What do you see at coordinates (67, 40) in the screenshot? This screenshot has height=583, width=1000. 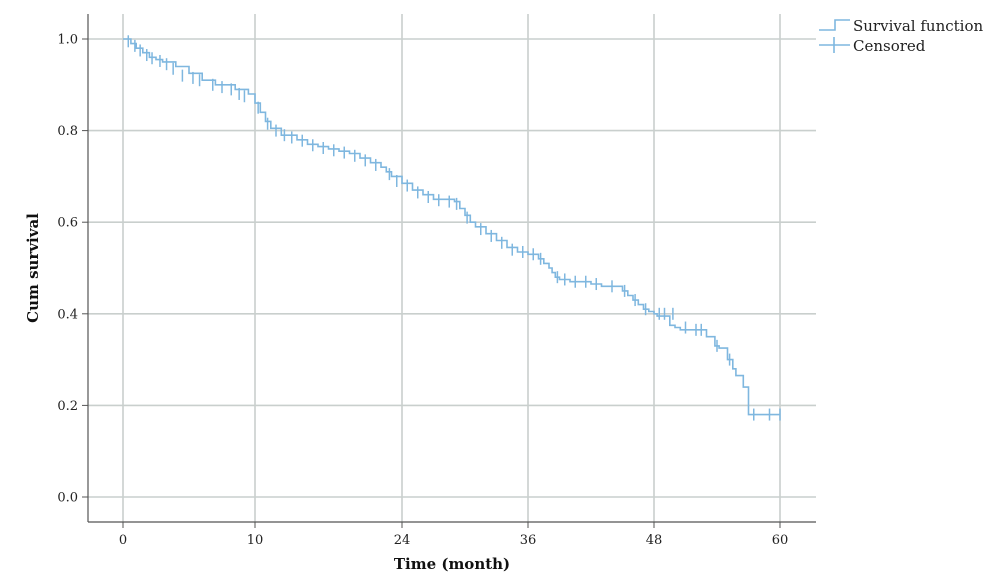 I see `y-tick-label: 1.0` at bounding box center [67, 40].